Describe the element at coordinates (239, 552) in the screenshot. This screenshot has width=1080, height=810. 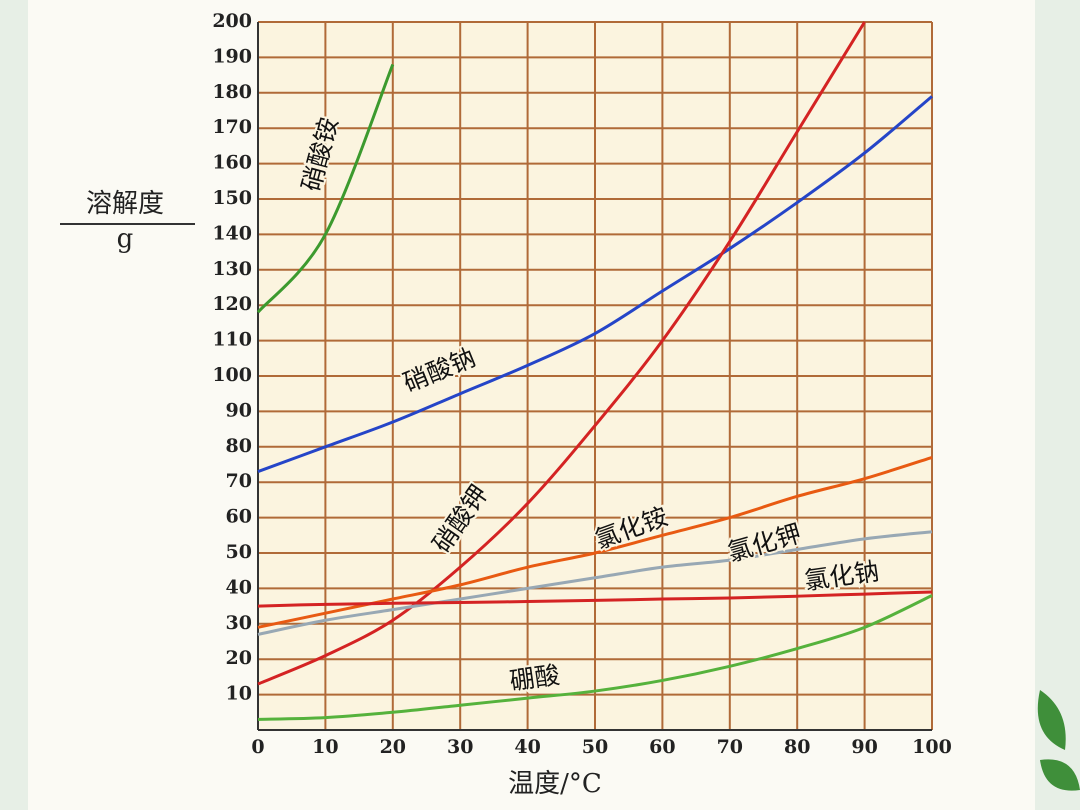
I see `y-tick-label: 50` at that location.